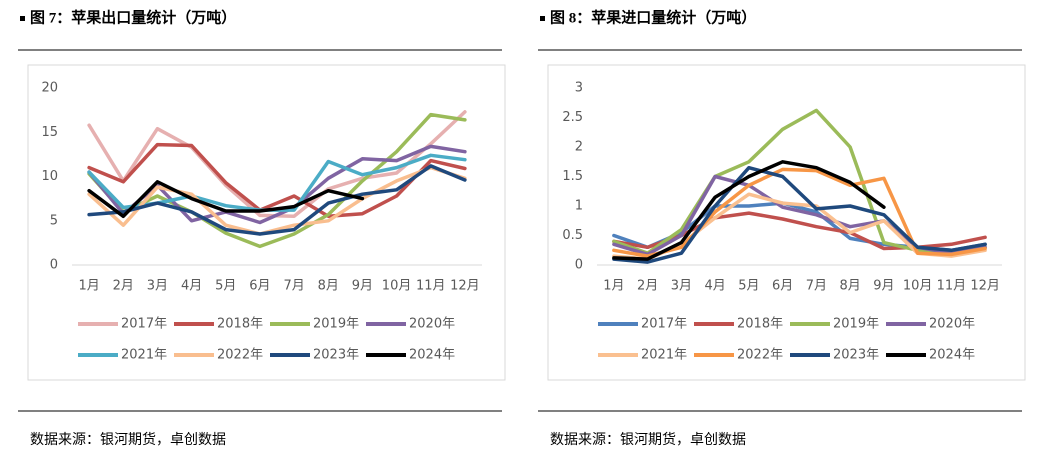  Describe the element at coordinates (579, 147) in the screenshot. I see `y-tick-label: 2` at that location.